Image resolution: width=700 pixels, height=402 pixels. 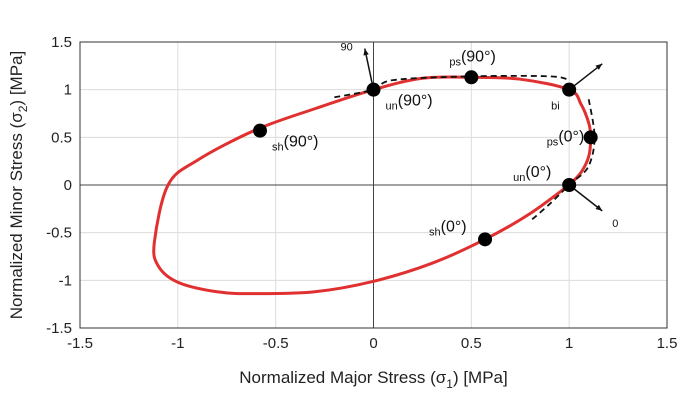 What do you see at coordinates (532, 174) in the screenshot?
I see `stress-state-label: un(0°)` at bounding box center [532, 174].